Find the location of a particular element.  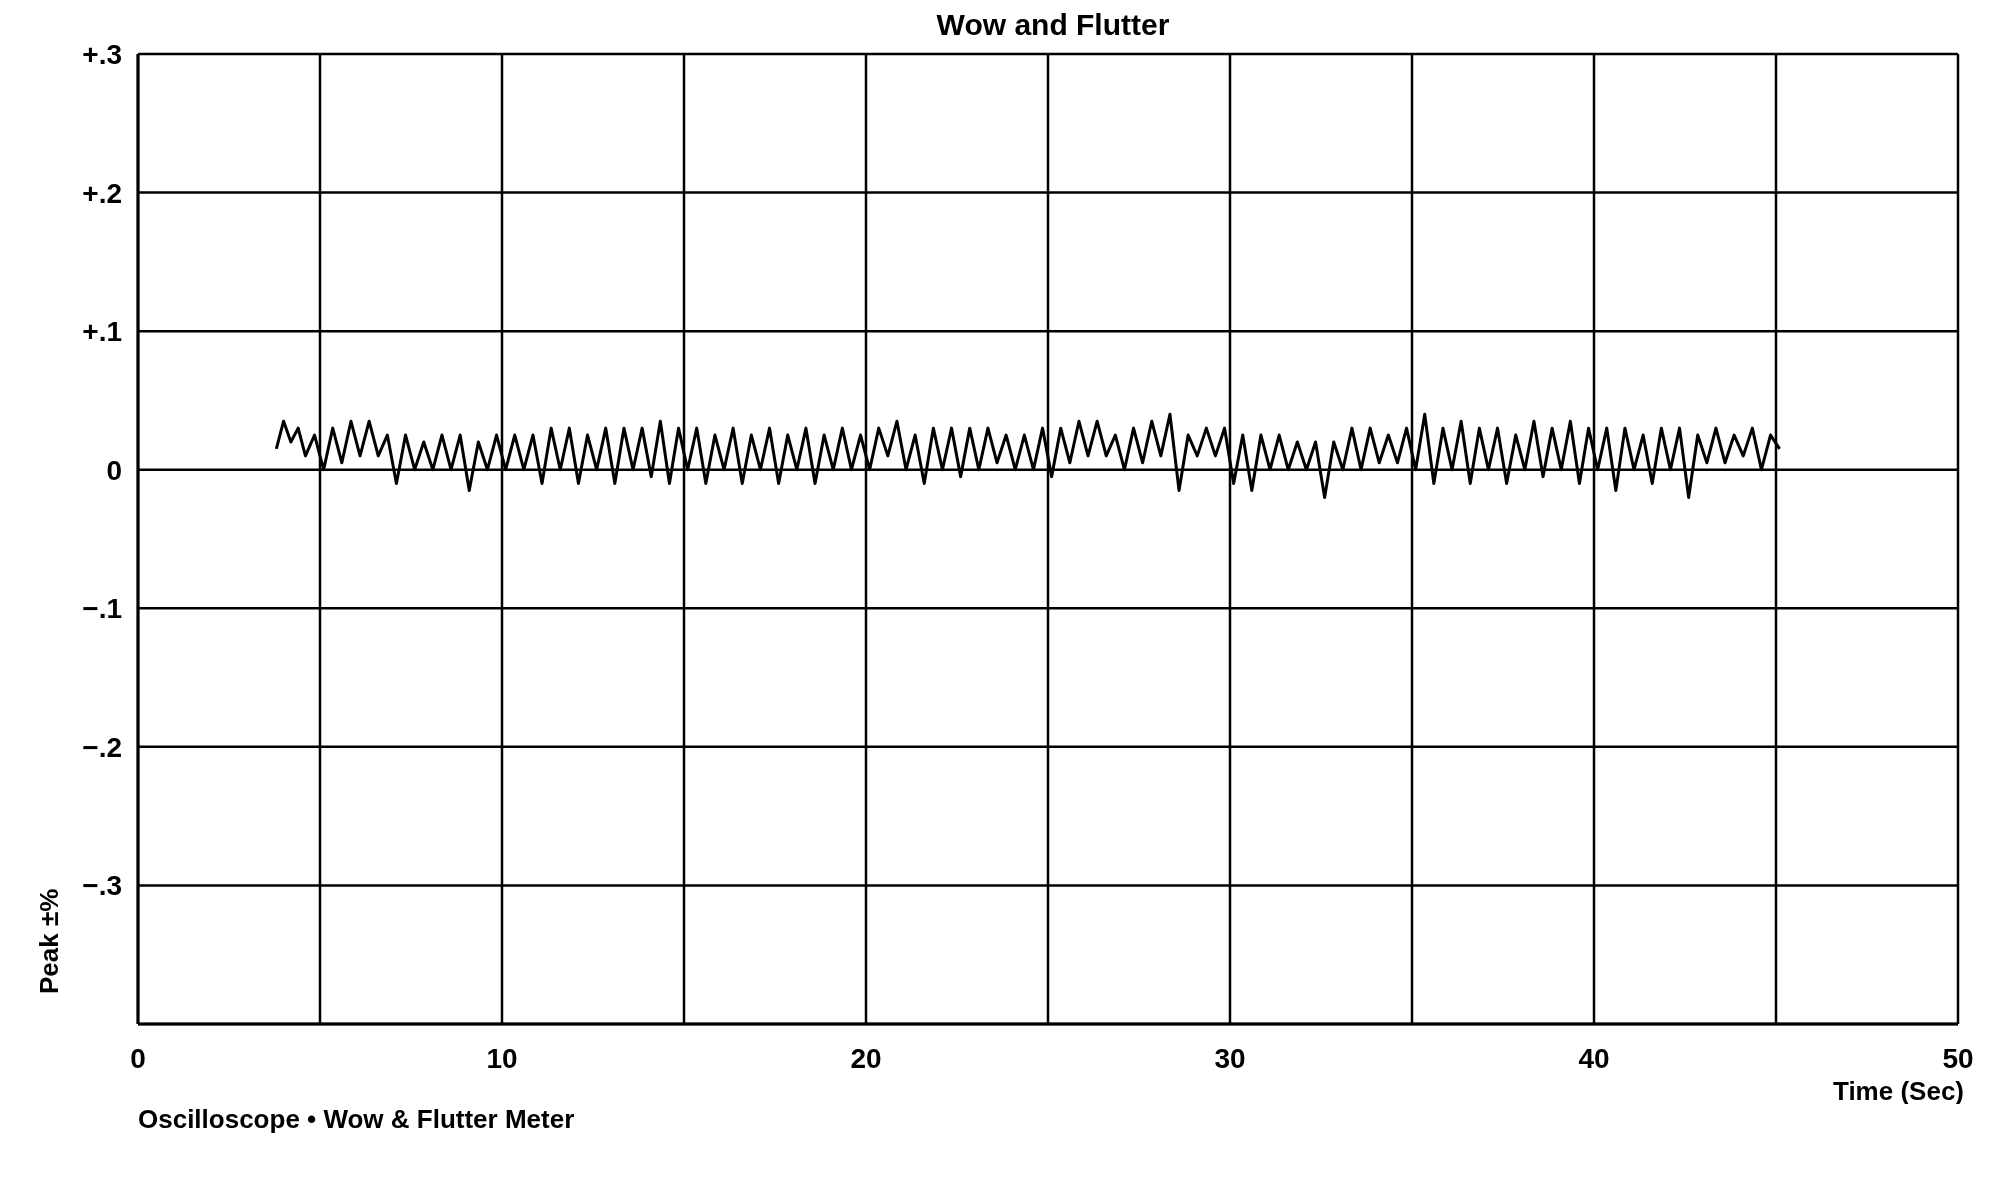

y-axis-title: Peak ±% is located at coordinates (49, 941).